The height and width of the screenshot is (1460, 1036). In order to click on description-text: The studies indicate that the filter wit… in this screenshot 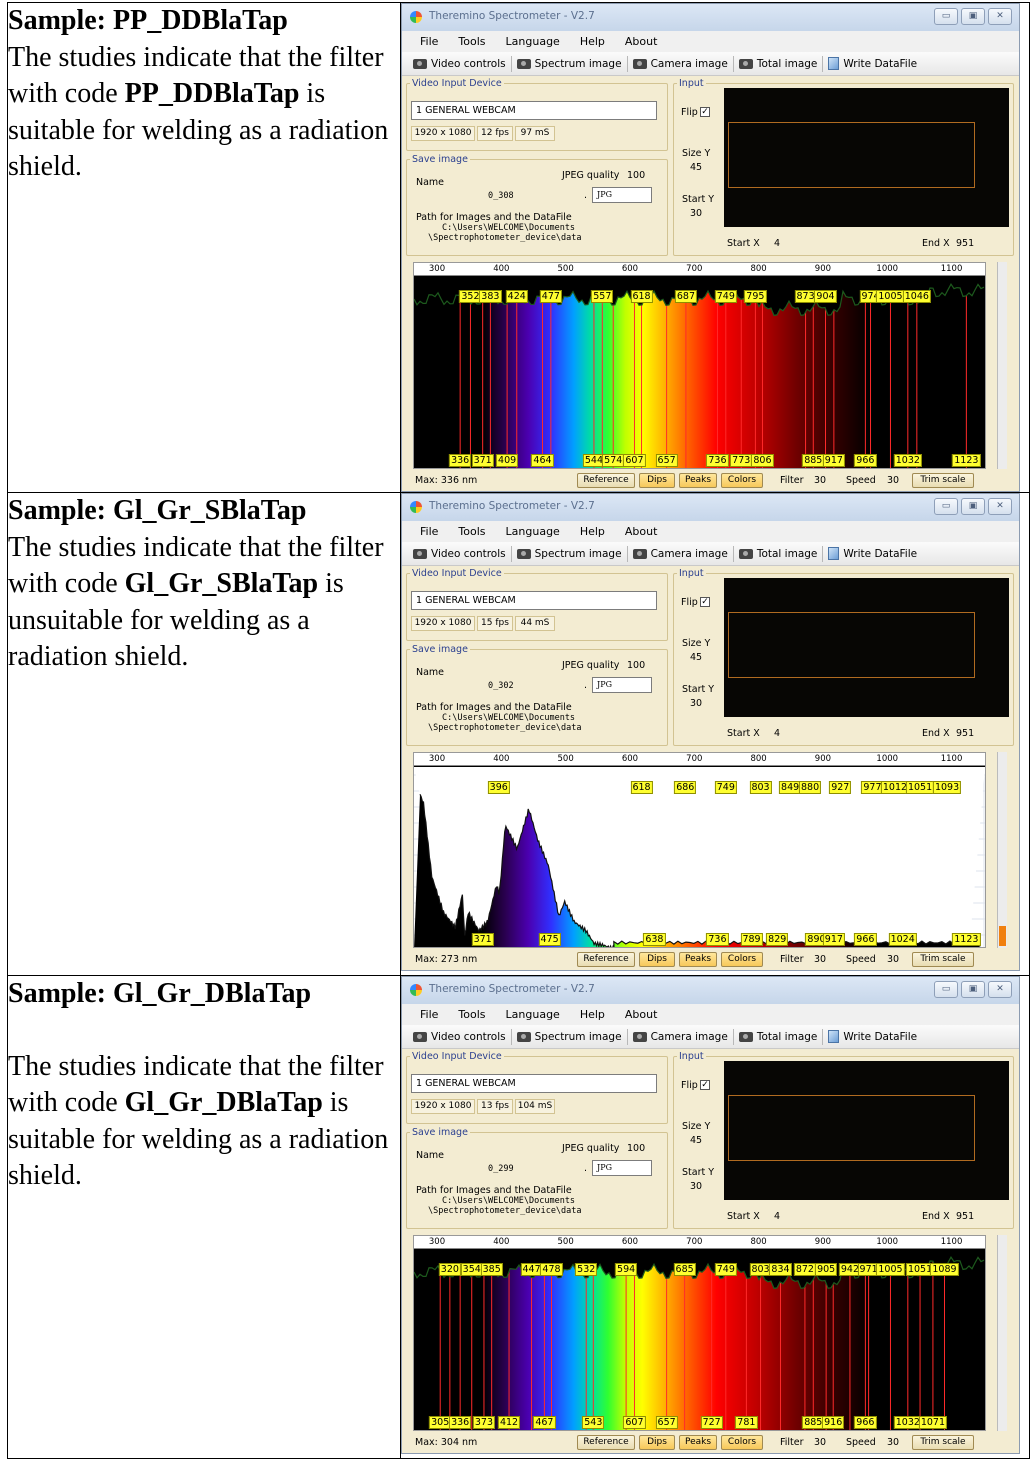, I will do `click(196, 1084)`.